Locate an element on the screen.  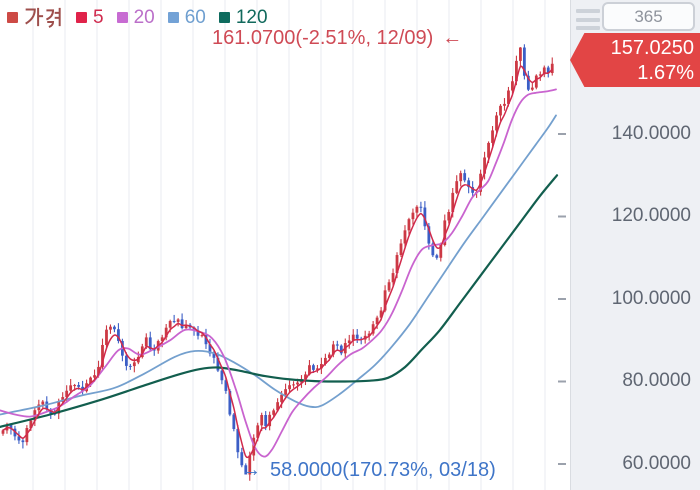
ma5-swatch-icon is located at coordinates (81, 17).